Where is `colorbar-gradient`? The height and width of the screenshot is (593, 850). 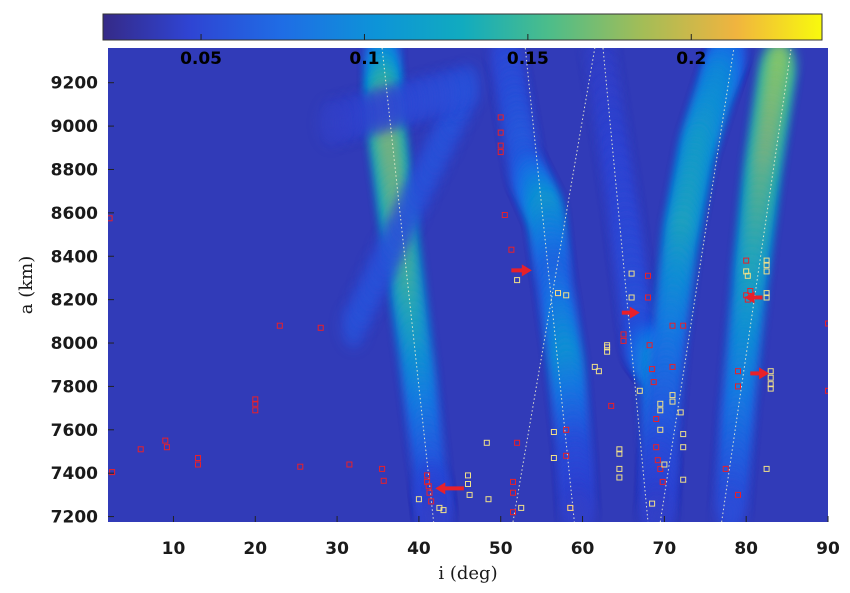 colorbar-gradient is located at coordinates (462, 27).